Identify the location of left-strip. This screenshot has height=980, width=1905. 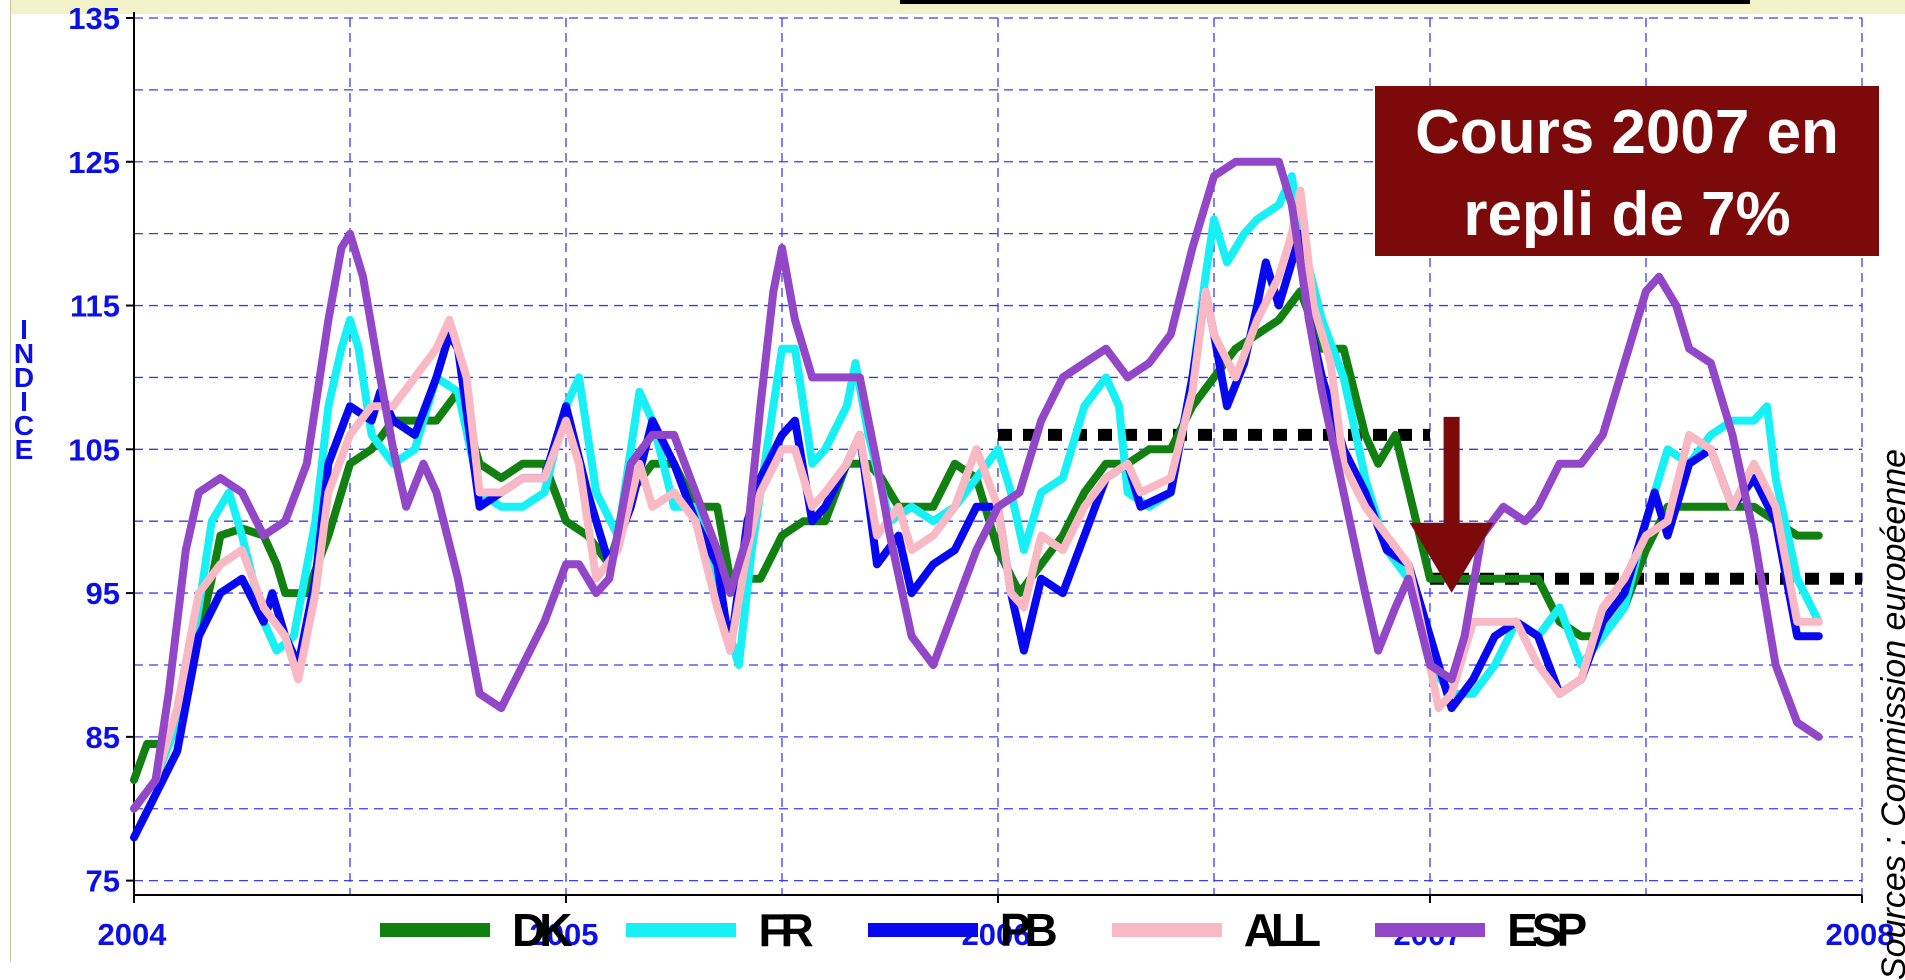
(5, 481).